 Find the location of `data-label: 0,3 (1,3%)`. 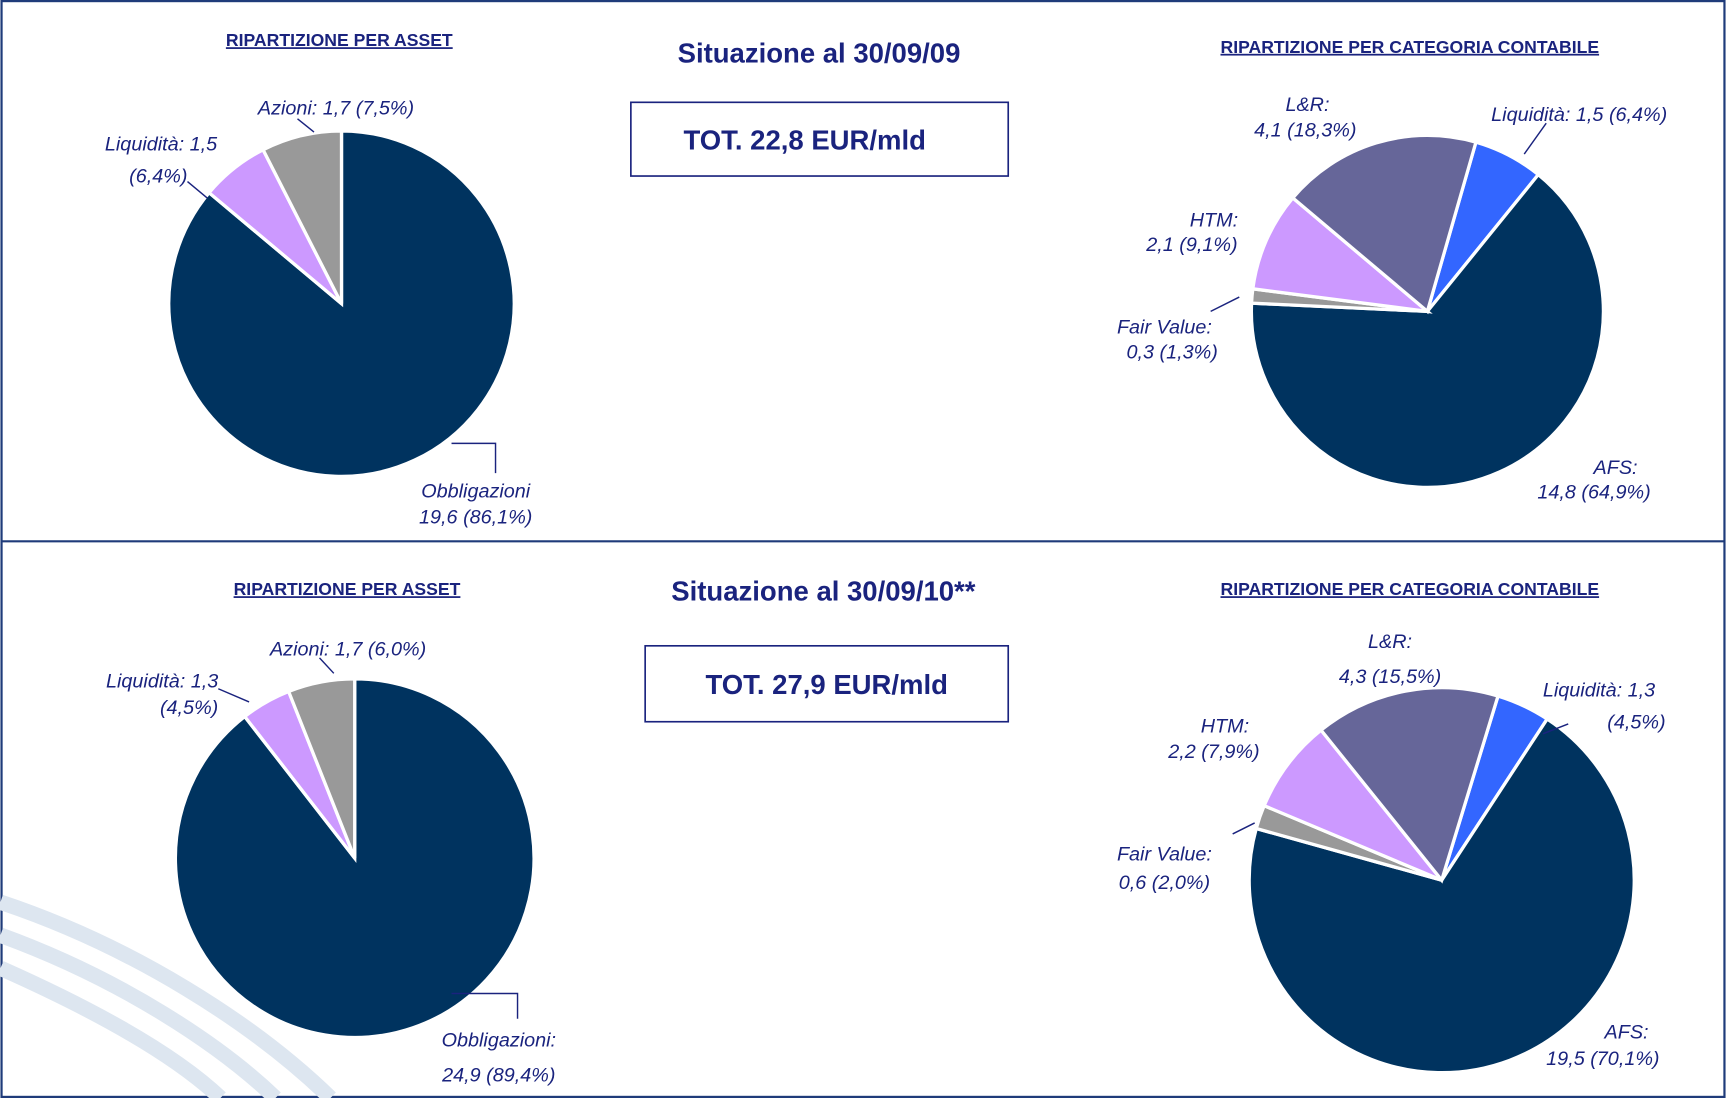

data-label: 0,3 (1,3%) is located at coordinates (1171, 353).